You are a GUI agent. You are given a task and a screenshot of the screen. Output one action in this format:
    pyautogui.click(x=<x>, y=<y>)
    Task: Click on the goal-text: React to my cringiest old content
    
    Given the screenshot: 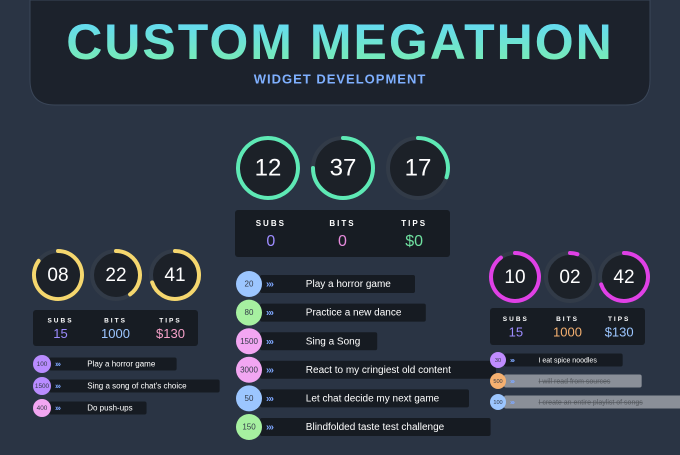 What is the action you would take?
    pyautogui.click(x=378, y=370)
    